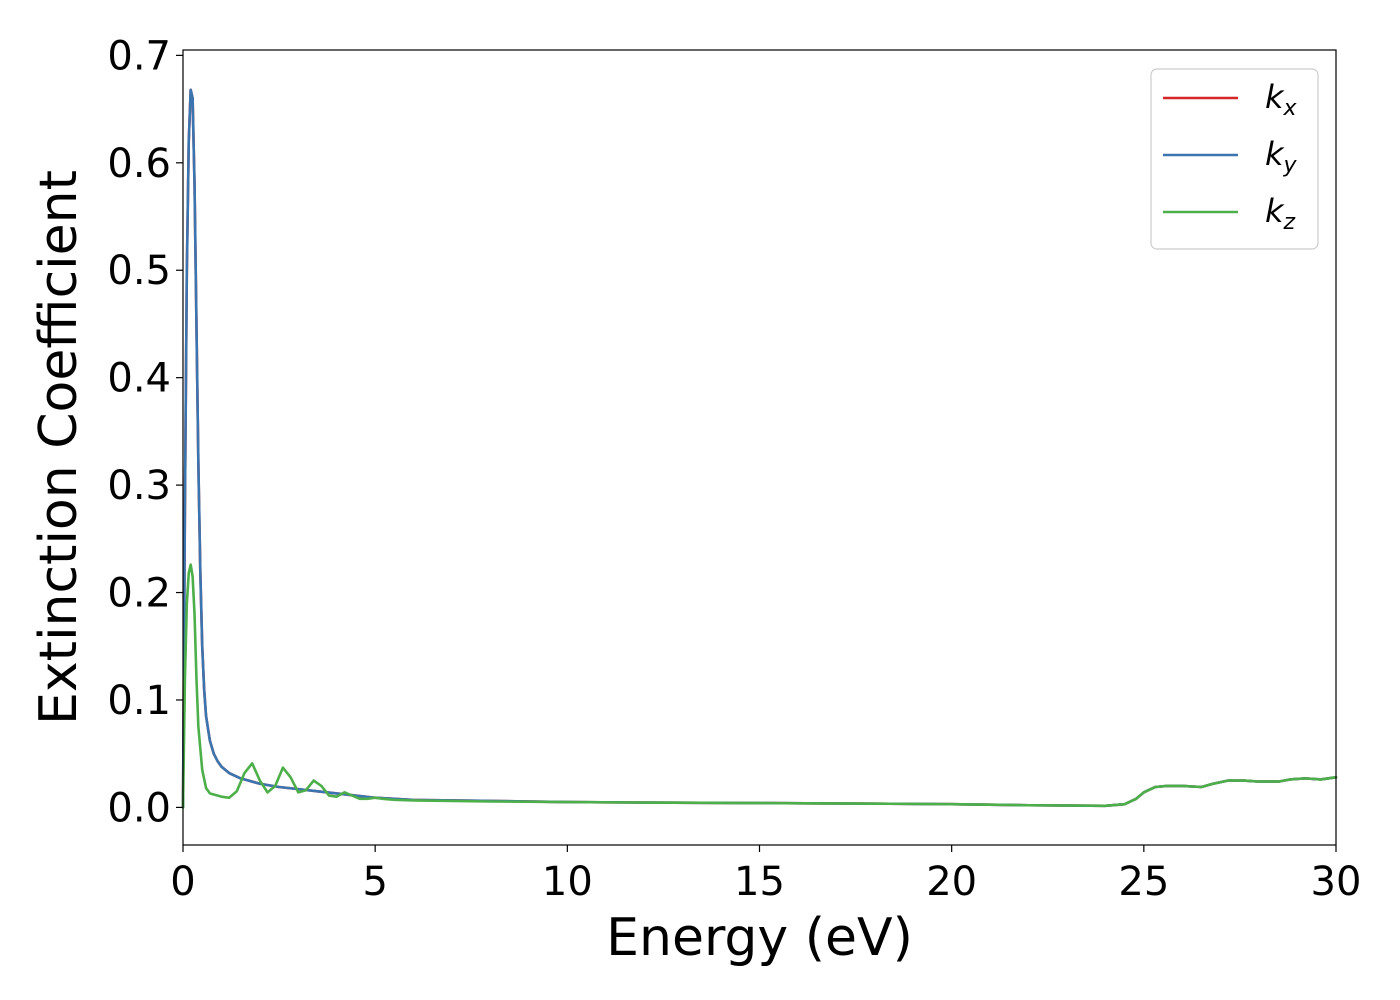 The width and height of the screenshot is (1400, 1000). What do you see at coordinates (374, 882) in the screenshot?
I see `x-tick-label: 5` at bounding box center [374, 882].